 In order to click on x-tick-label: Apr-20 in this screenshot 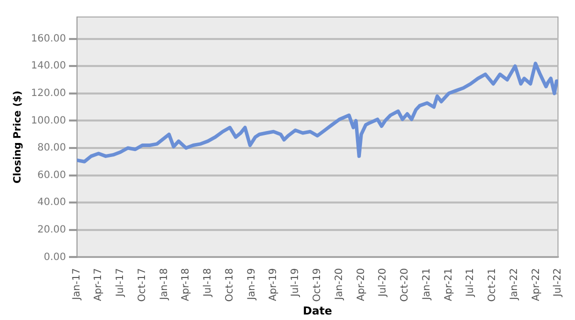, I will do `click(361, 285)`.